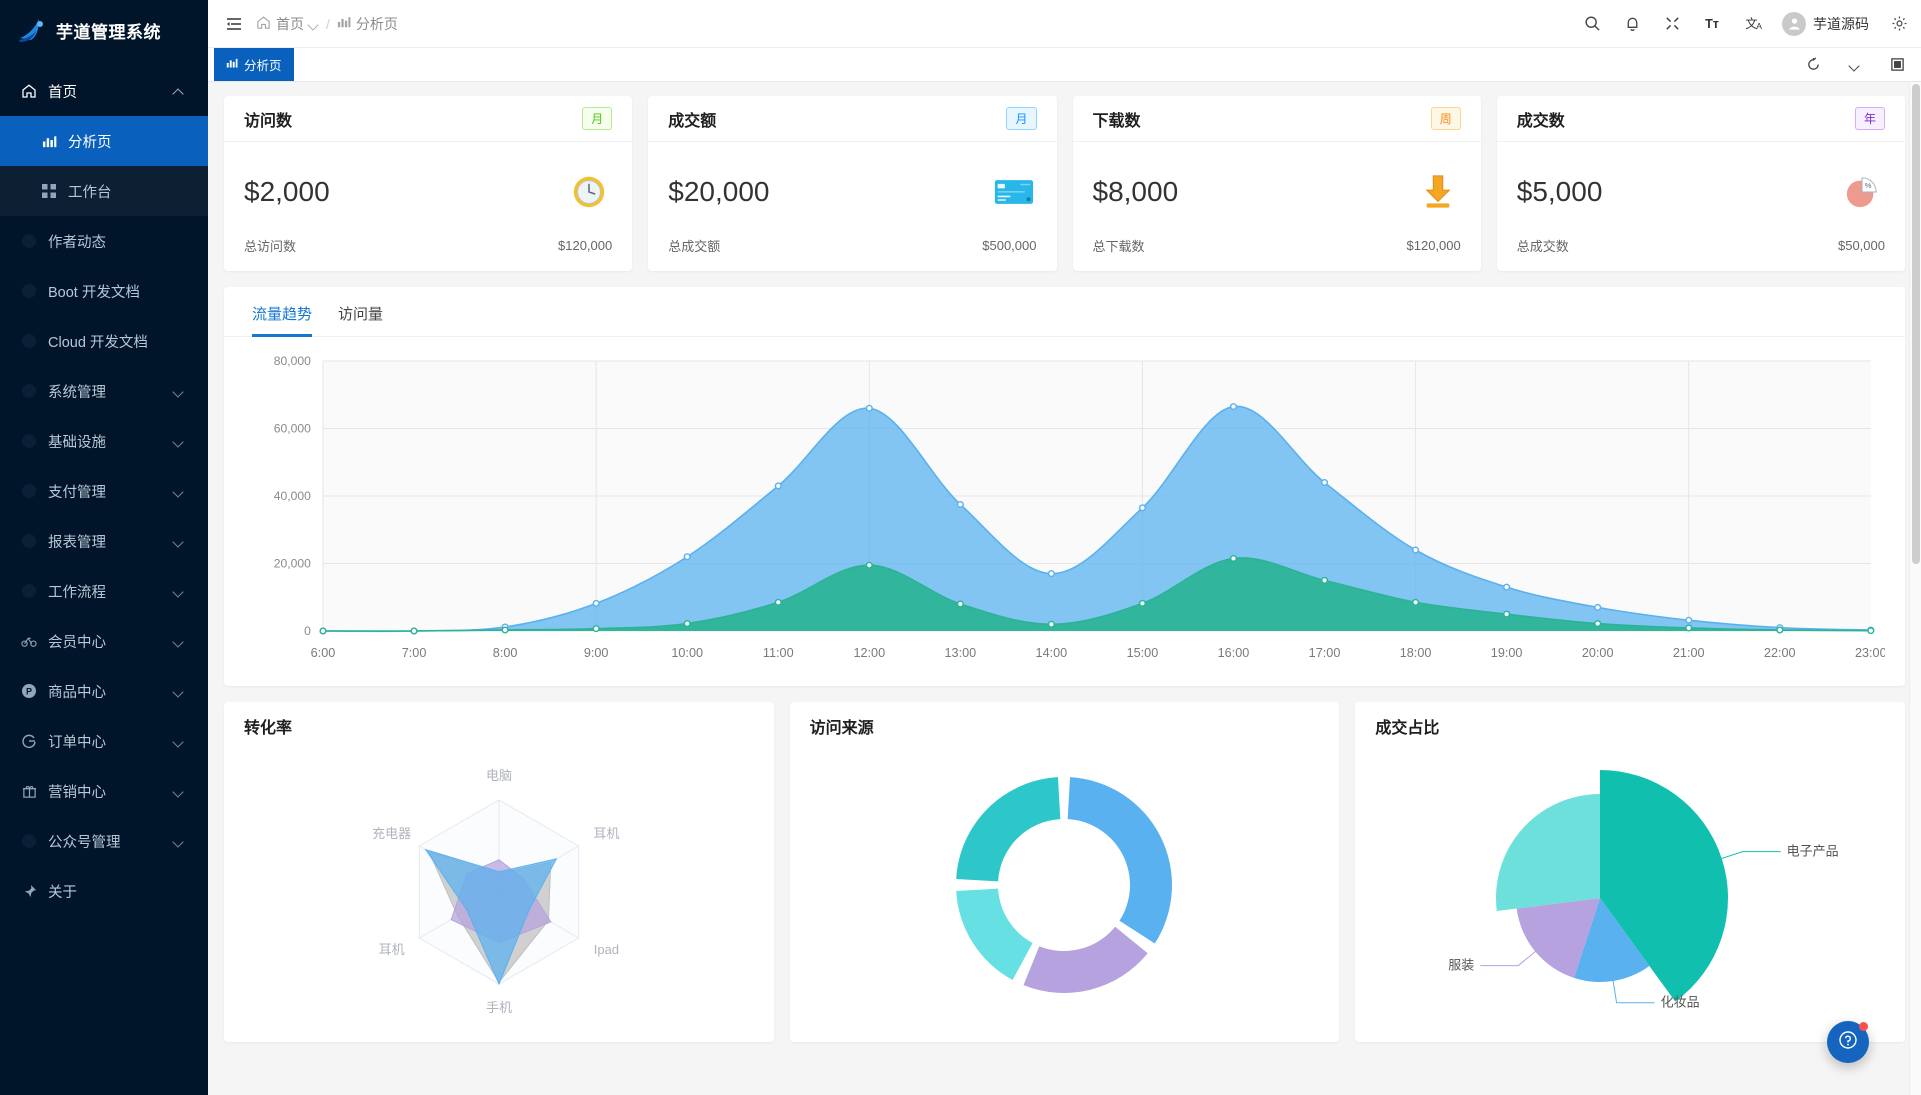 The height and width of the screenshot is (1095, 1921). I want to click on notification-dot, so click(1863, 1026).